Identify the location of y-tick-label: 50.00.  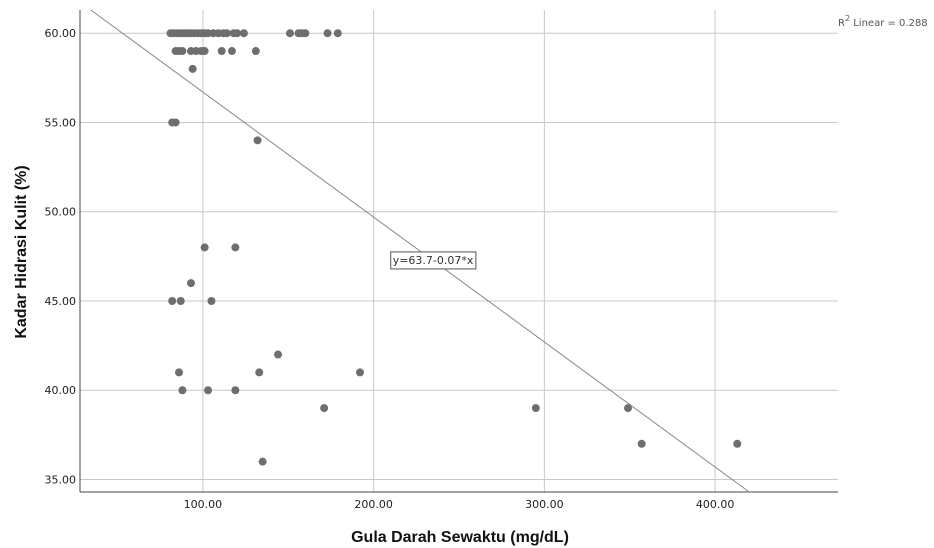
(61, 212).